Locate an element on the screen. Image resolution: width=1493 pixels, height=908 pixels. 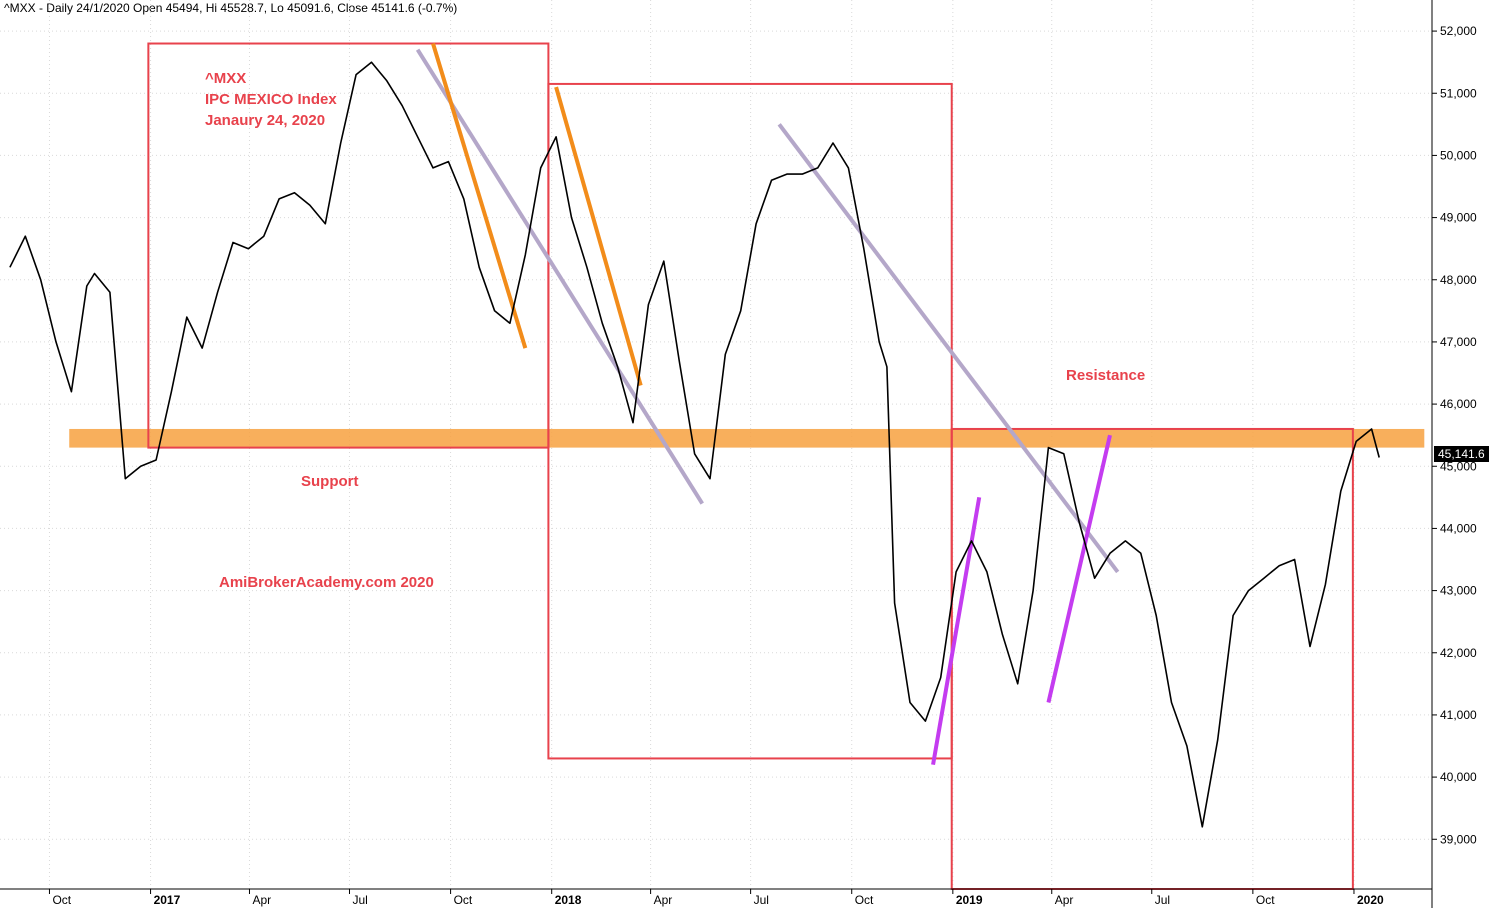
chart-title-block: ^MXX IPC MEXICO Index Janaury 24, 2020 is located at coordinates (271, 99).